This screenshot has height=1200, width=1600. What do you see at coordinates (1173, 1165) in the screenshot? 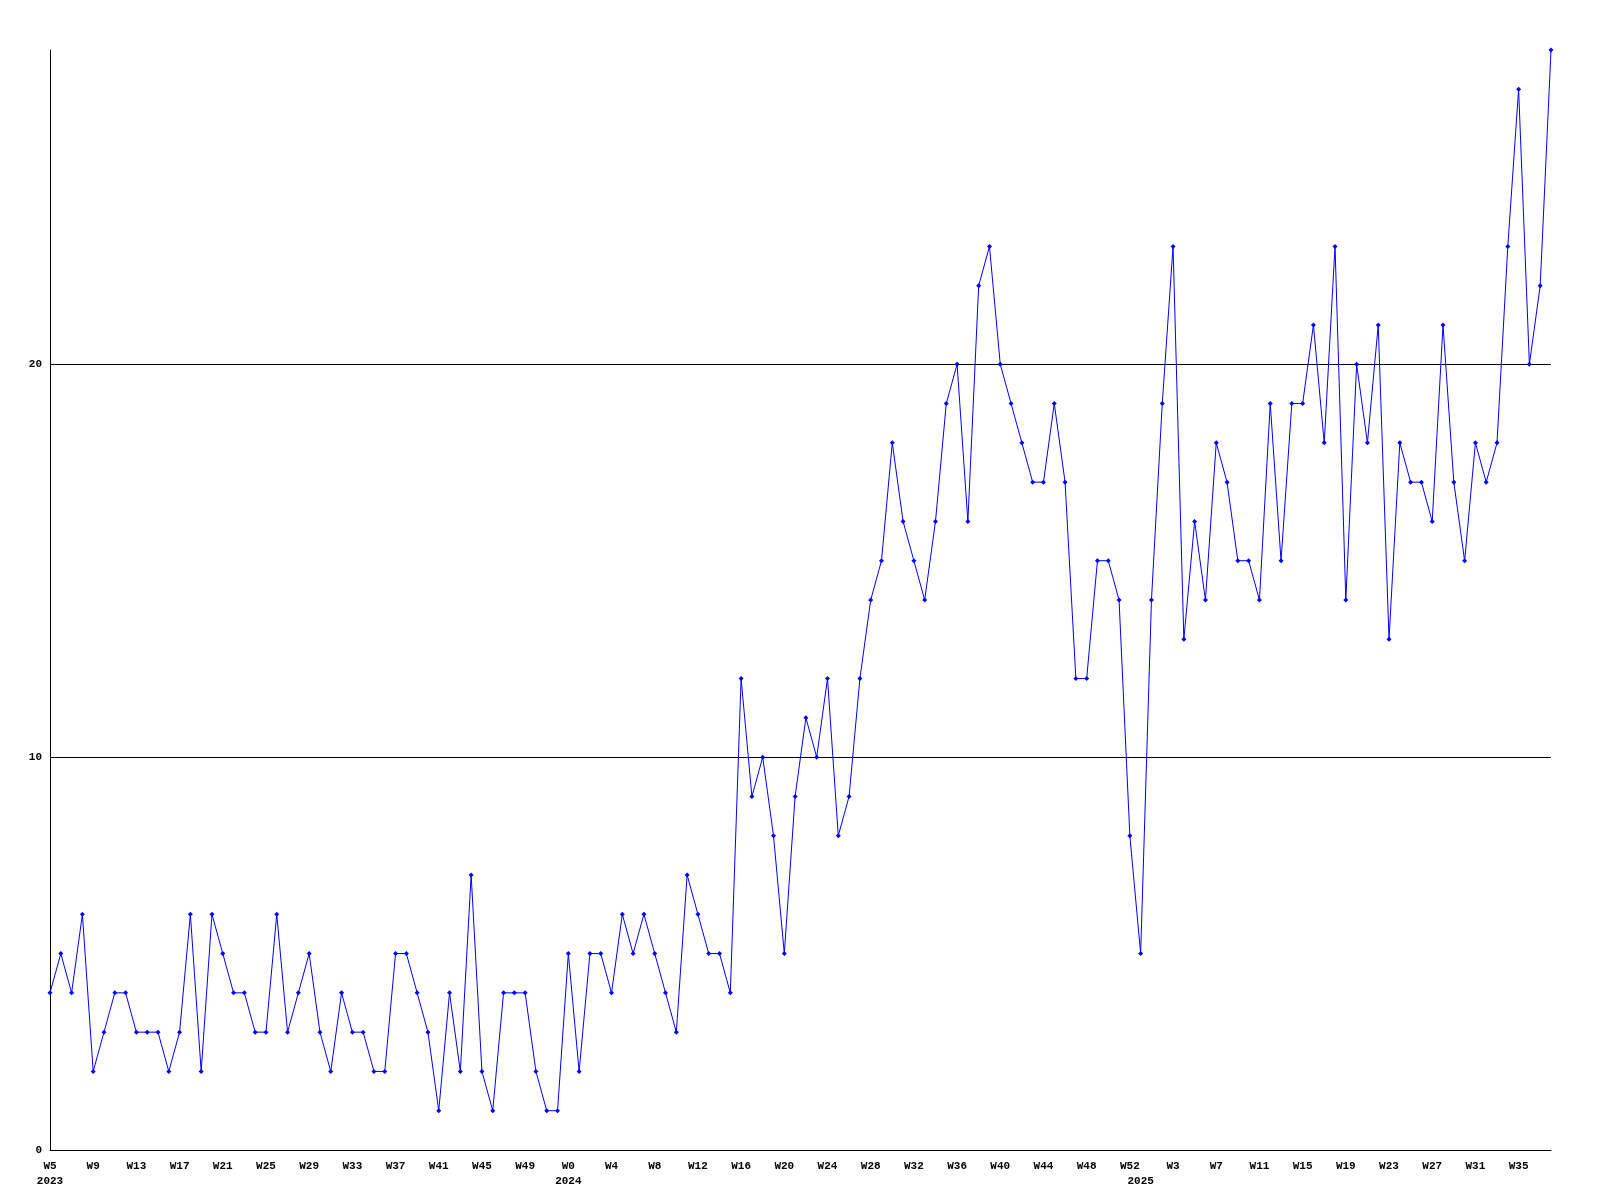
I see `x-tick-label: W3` at bounding box center [1173, 1165].